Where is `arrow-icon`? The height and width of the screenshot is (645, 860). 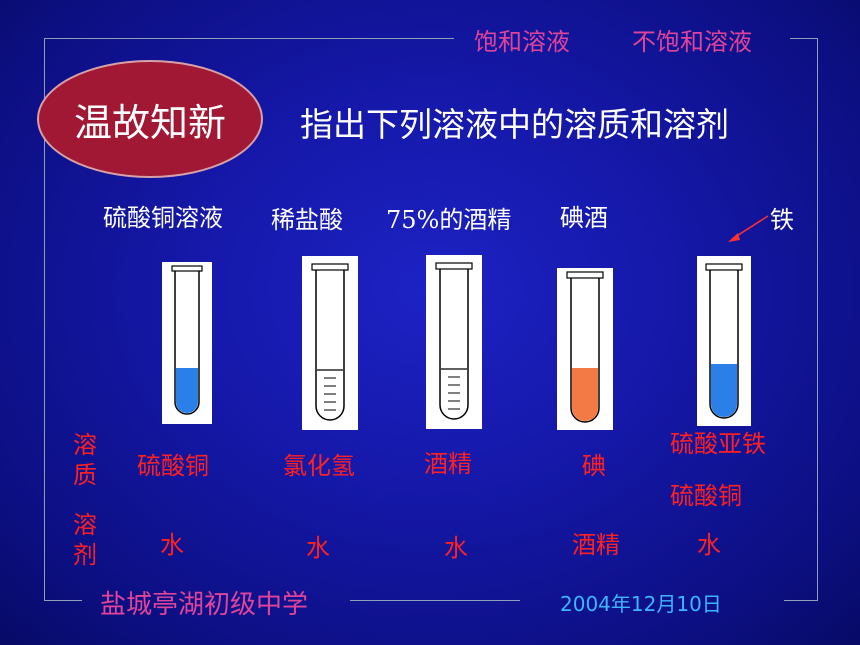
arrow-icon is located at coordinates (748, 228).